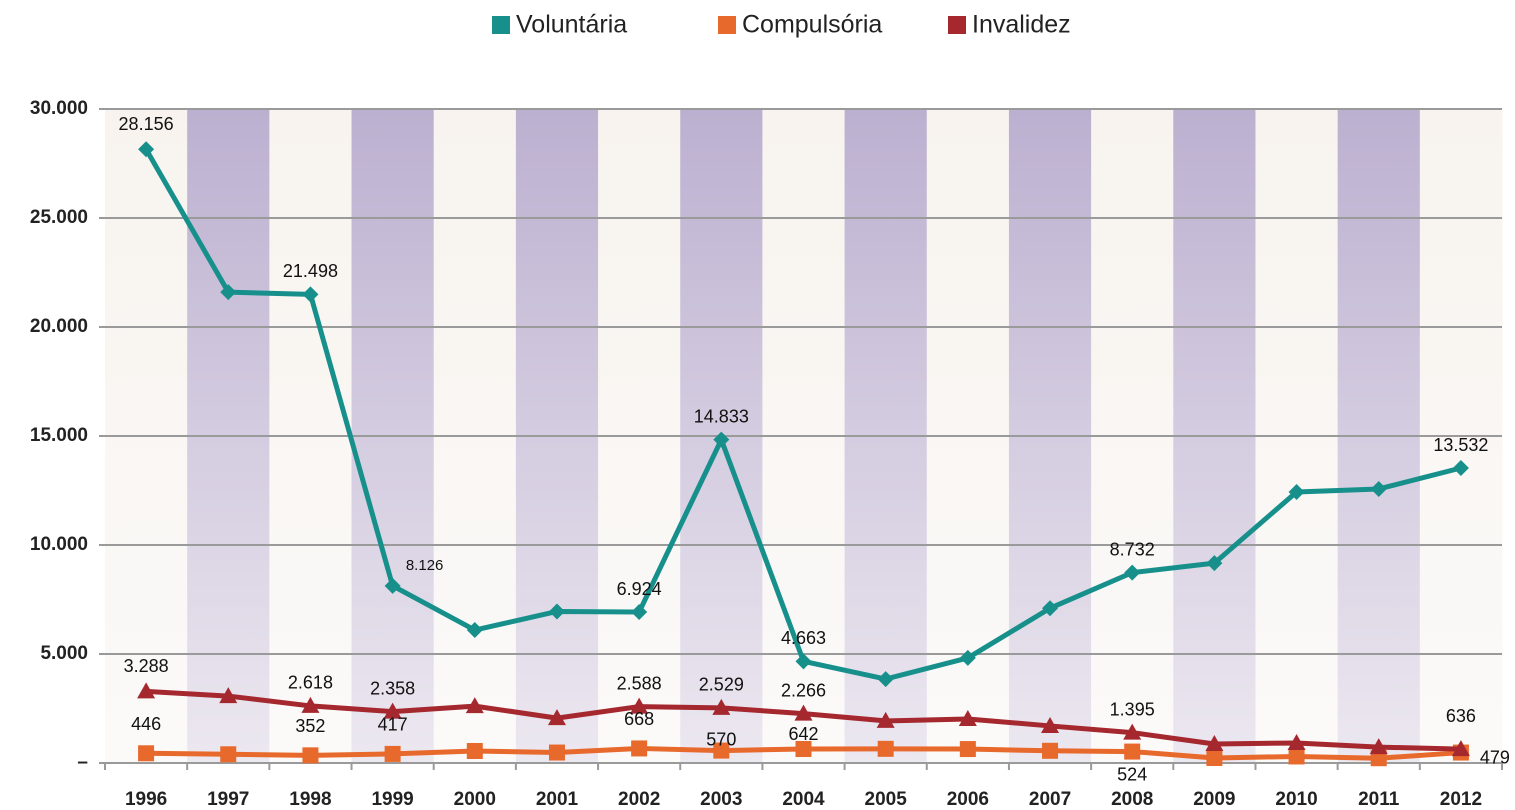  Describe the element at coordinates (146, 124) in the screenshot. I see `data-label: 28.156` at that location.